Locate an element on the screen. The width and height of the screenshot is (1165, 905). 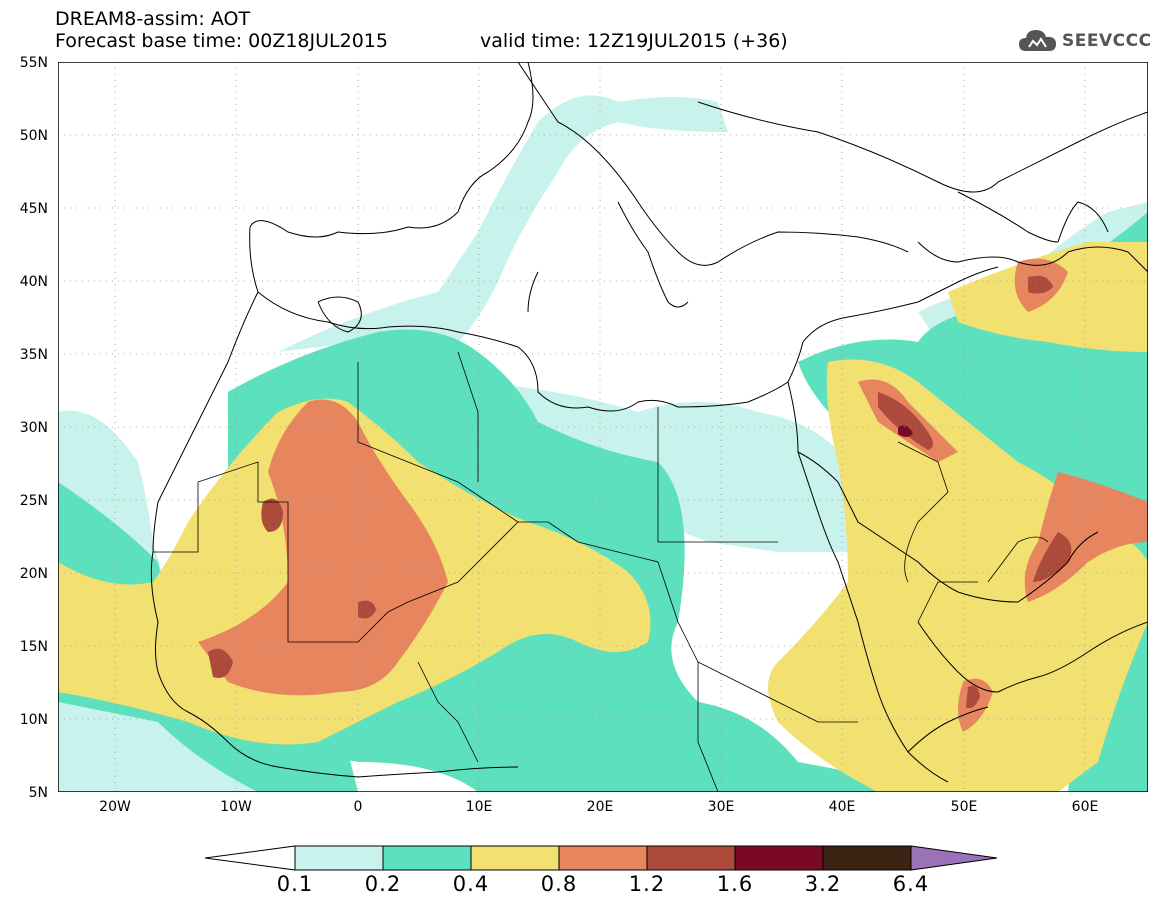
lat-label: 45N is located at coordinates (33, 209).